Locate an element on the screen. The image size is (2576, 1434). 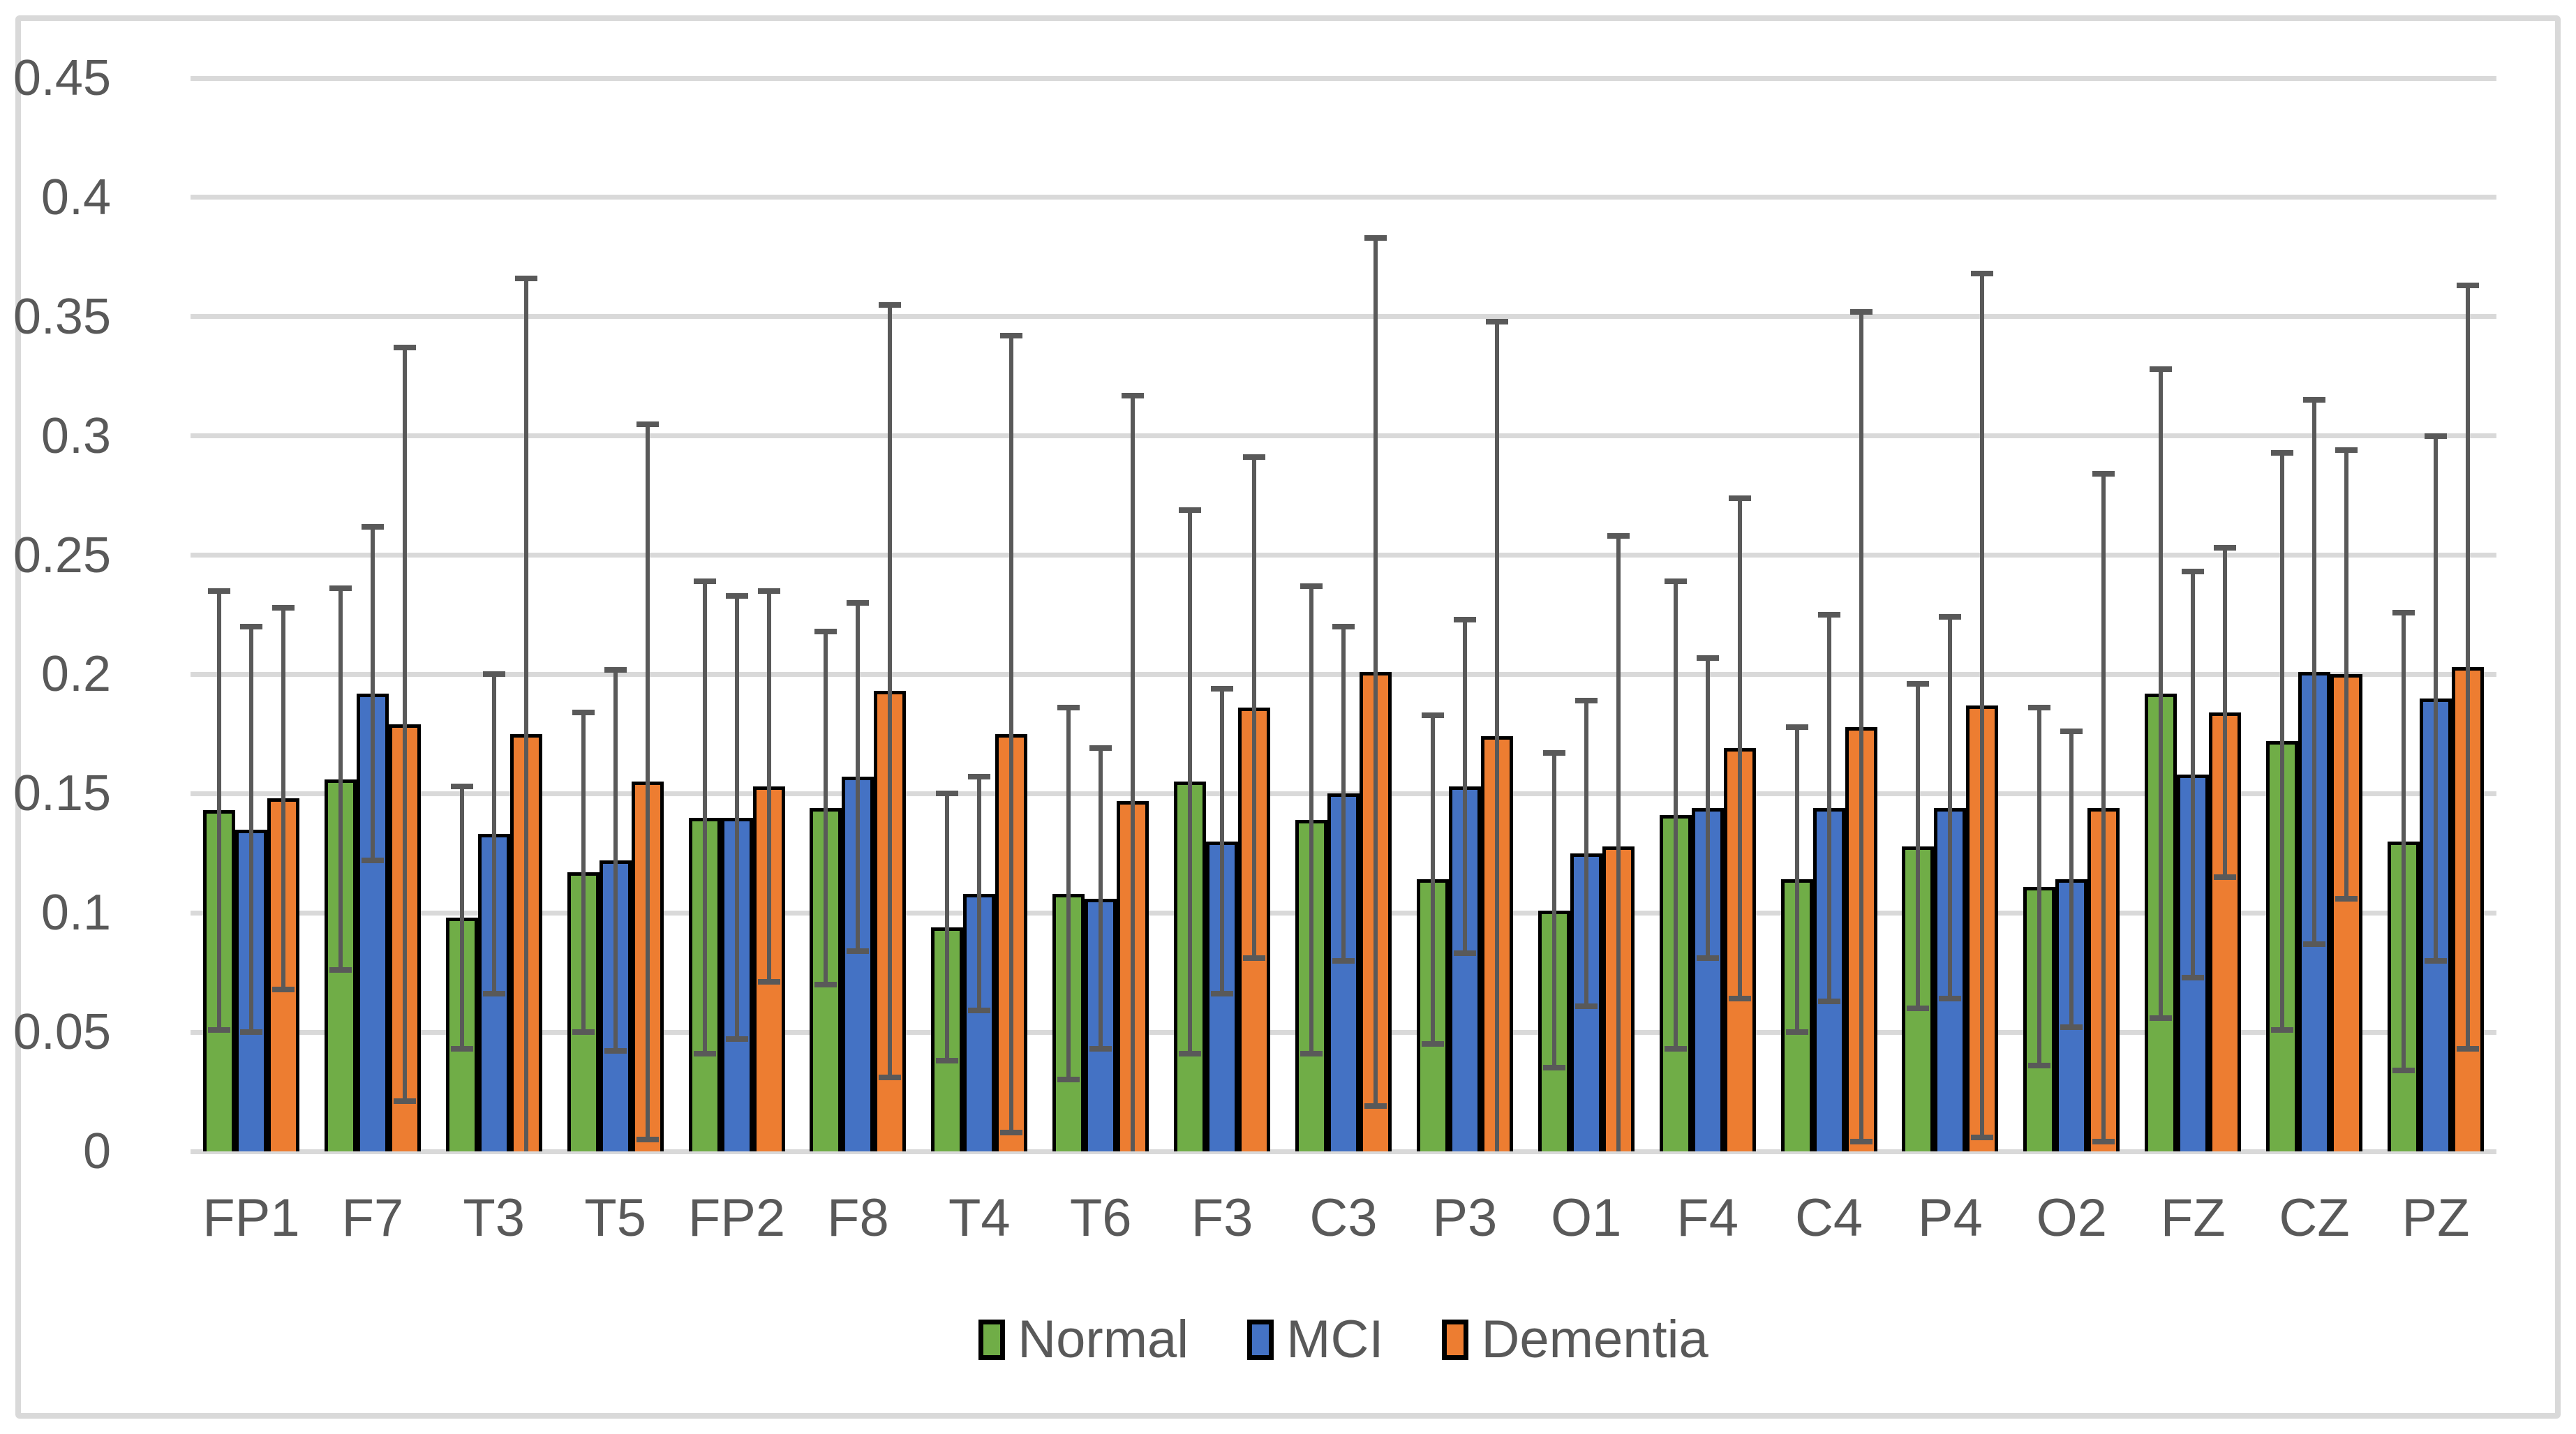
bar-group-t5 is located at coordinates (615, 614).